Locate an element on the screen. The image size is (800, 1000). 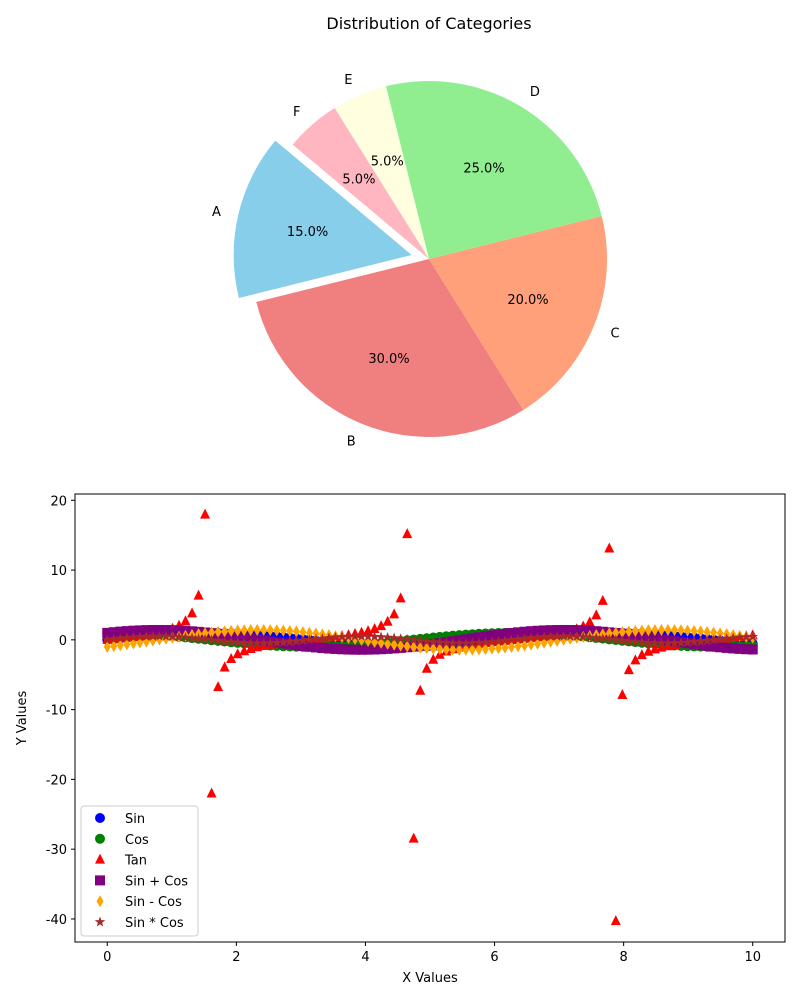
pie-slice-f is located at coordinates (360, 183).